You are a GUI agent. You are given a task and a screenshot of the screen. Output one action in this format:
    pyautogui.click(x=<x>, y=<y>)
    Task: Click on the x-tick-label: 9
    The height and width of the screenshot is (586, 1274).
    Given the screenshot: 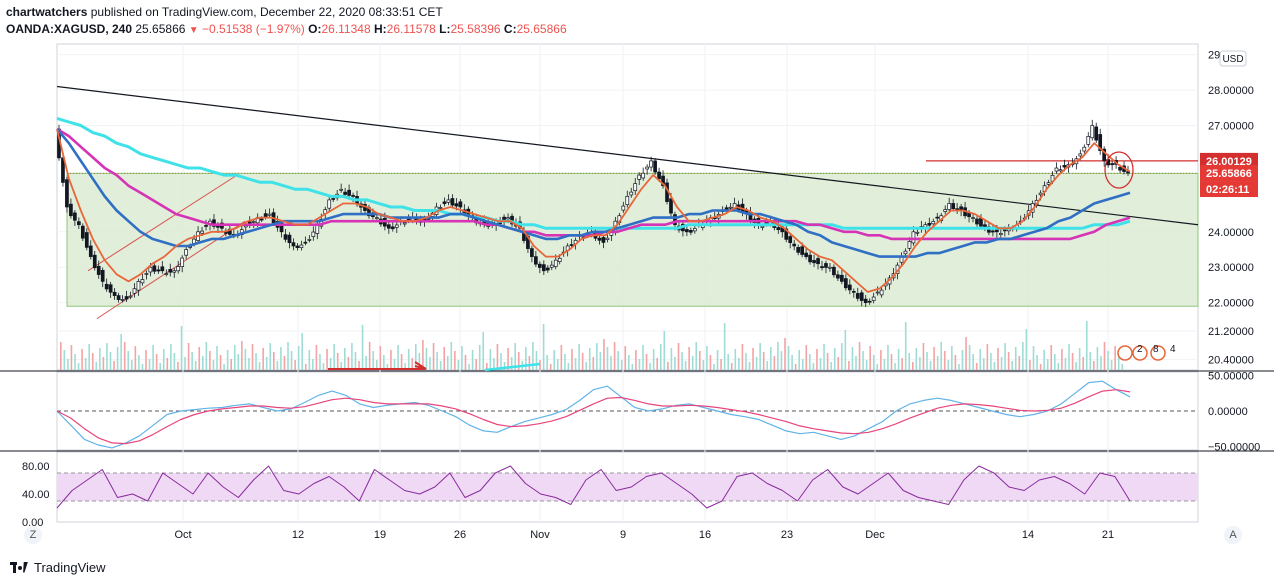 What is the action you would take?
    pyautogui.click(x=623, y=535)
    